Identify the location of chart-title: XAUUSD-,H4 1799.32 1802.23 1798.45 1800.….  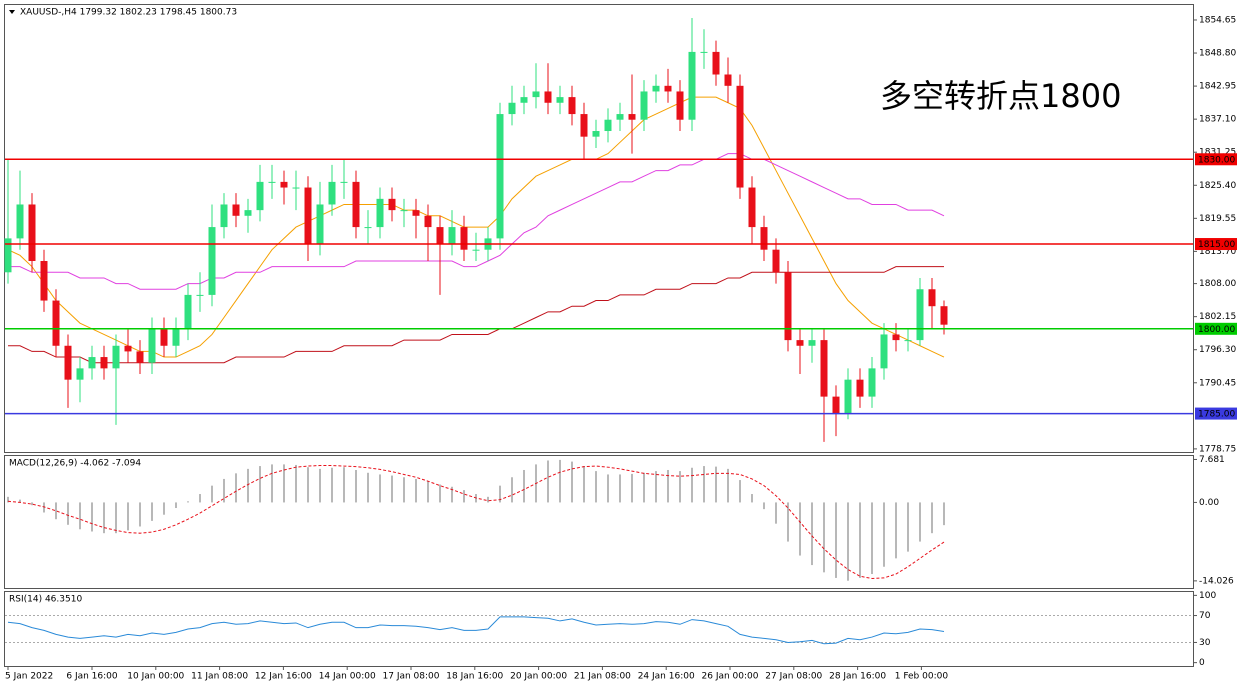
(128, 13).